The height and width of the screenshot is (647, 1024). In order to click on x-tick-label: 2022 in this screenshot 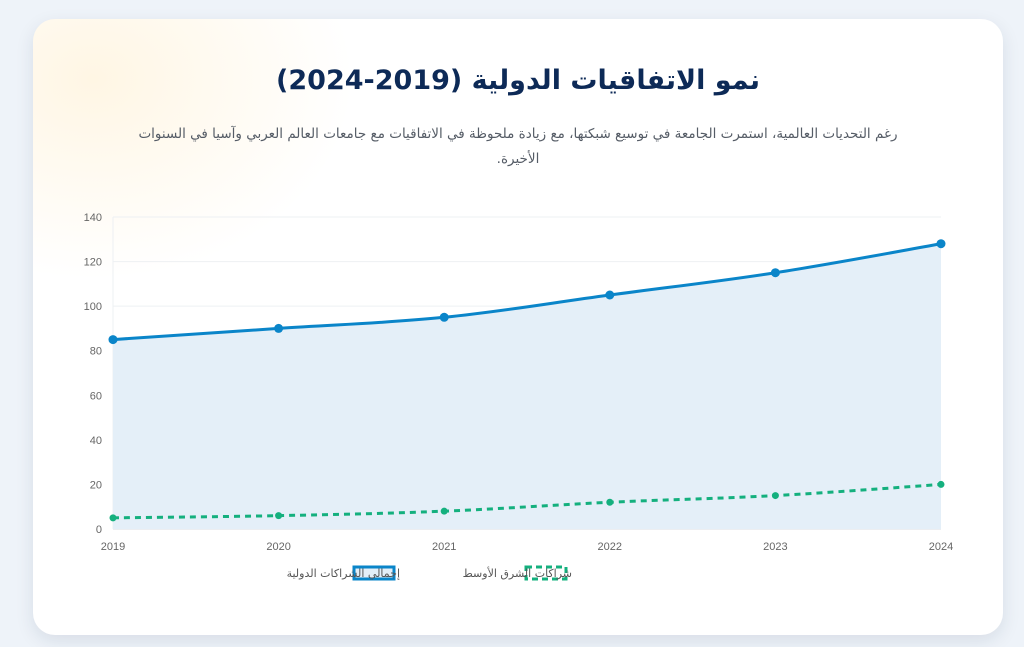, I will do `click(610, 547)`.